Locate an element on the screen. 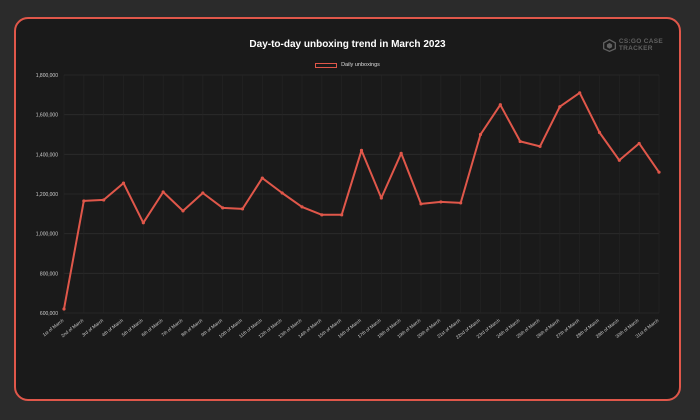 The image size is (700, 420). y-tick-label: 600,000 is located at coordinates (49, 314).